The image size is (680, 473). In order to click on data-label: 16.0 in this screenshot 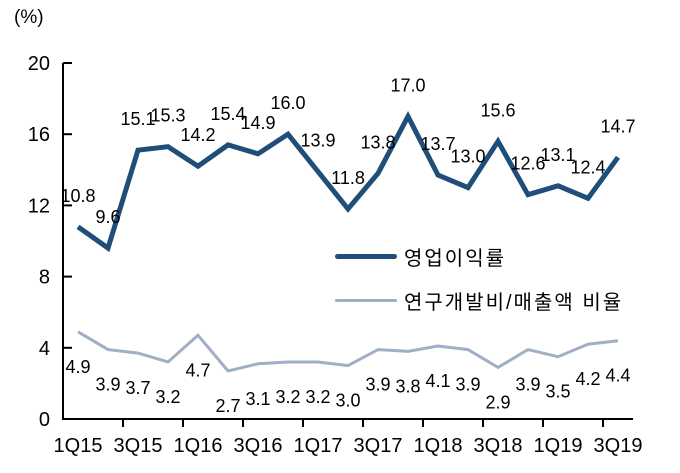, I will do `click(287, 103)`.